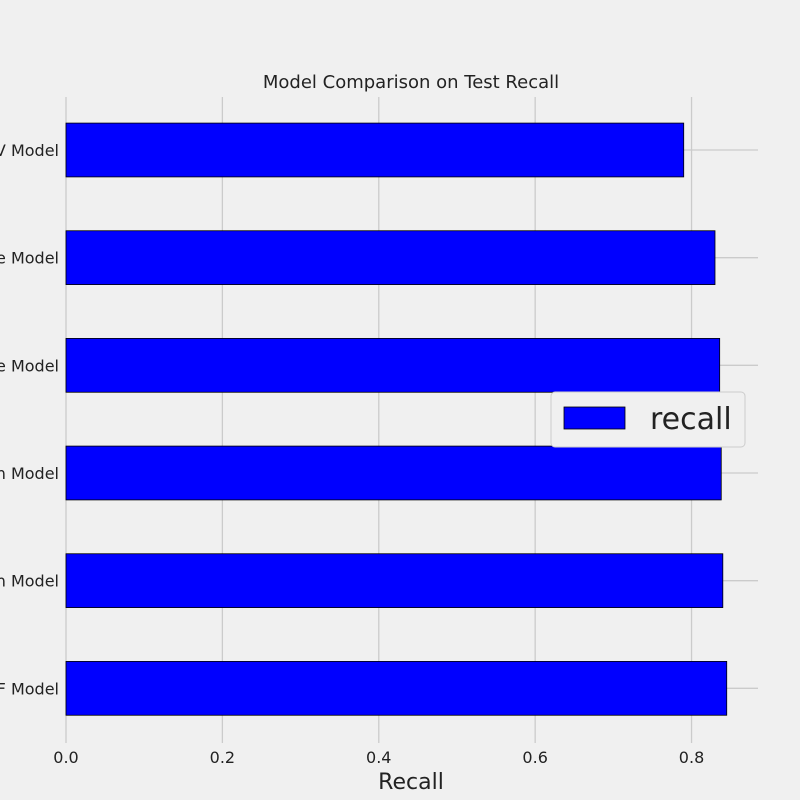 The image size is (800, 800). Describe the element at coordinates (411, 782) in the screenshot. I see `x-axis-label: Recall` at that location.